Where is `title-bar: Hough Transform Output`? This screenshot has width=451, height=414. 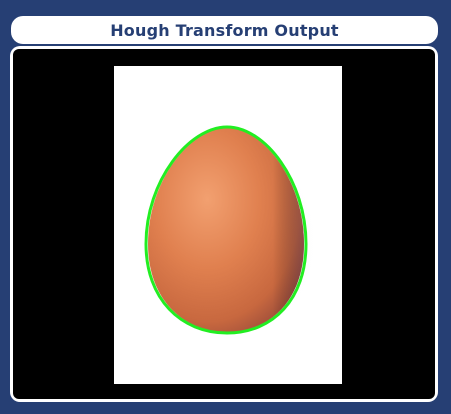 title-bar: Hough Transform Output is located at coordinates (224, 30).